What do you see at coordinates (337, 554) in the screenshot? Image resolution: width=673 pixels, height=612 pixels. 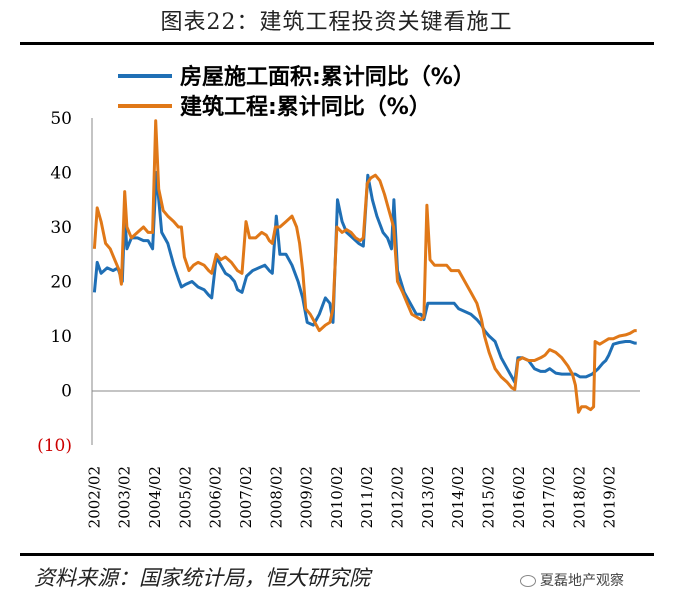 I see `bottom-rule` at bounding box center [337, 554].